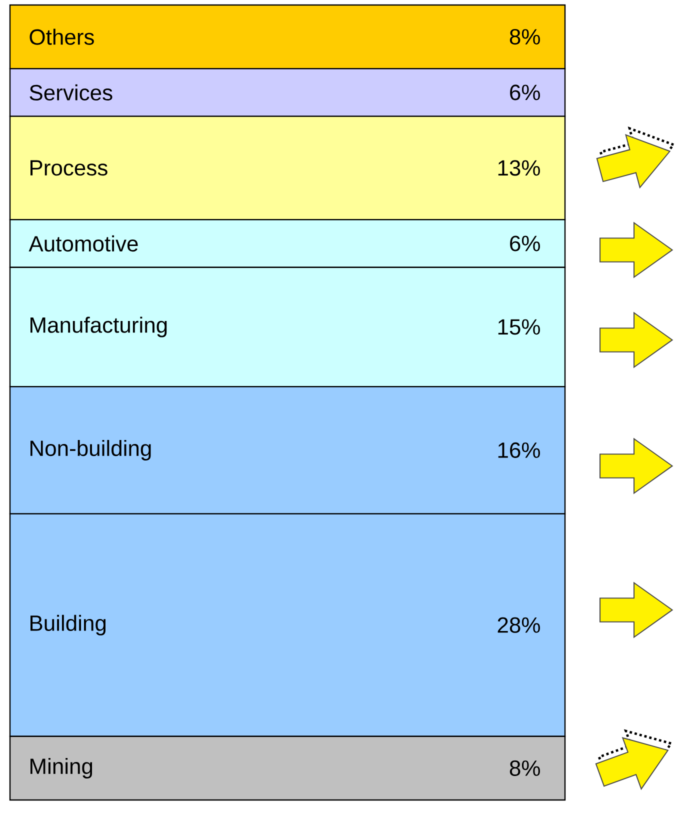  What do you see at coordinates (519, 168) in the screenshot?
I see `data-label: 13%` at bounding box center [519, 168].